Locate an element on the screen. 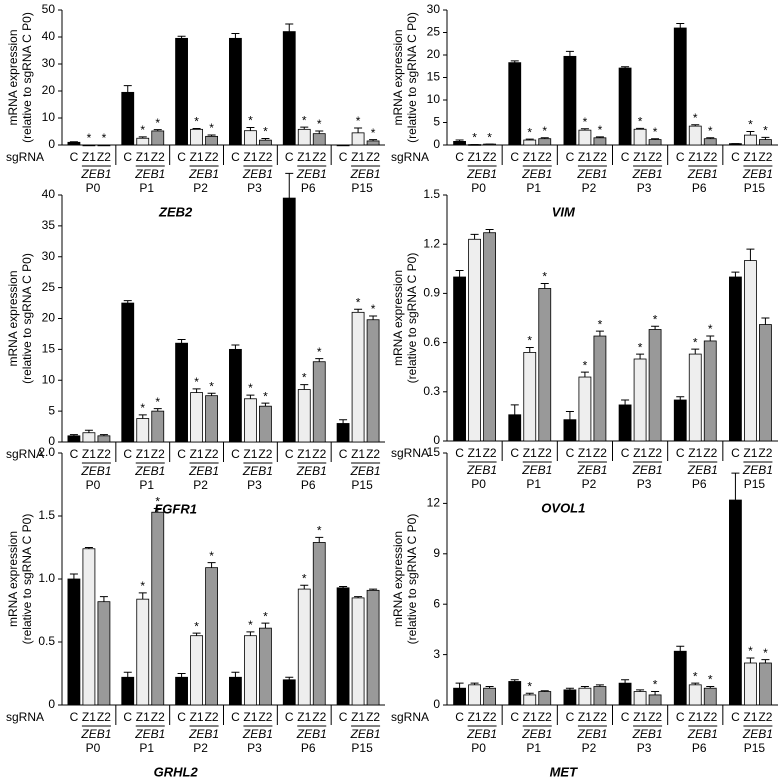 The image size is (783, 777). y-tick-label: 5 is located at coordinates (436, 122).